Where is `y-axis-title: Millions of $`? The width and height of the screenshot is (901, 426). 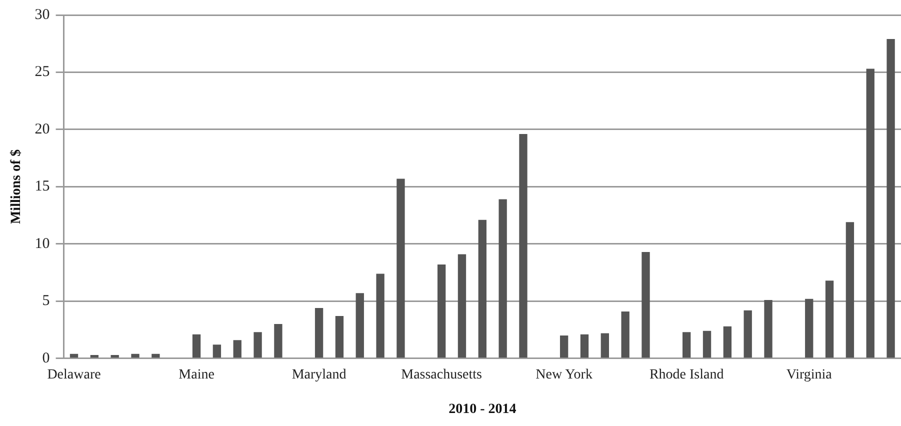
y-axis-title: Millions of $ is located at coordinates (16, 186).